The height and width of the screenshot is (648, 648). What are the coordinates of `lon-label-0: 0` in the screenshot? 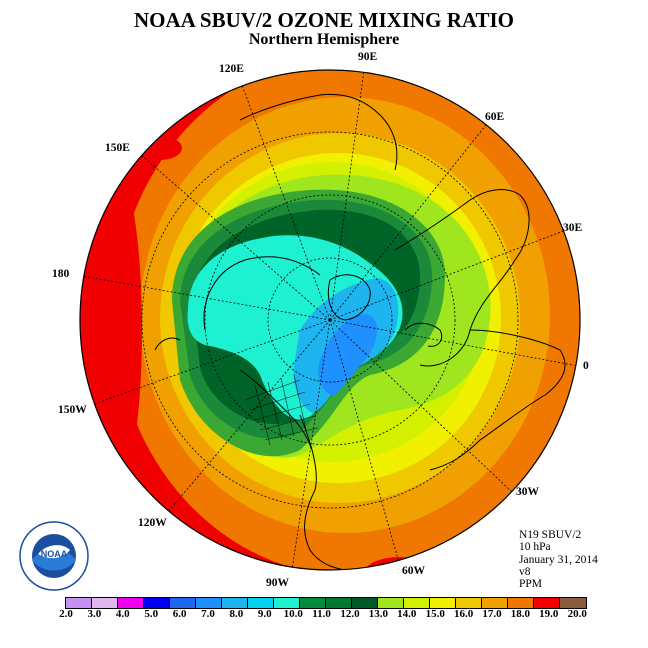 It's located at (586, 366).